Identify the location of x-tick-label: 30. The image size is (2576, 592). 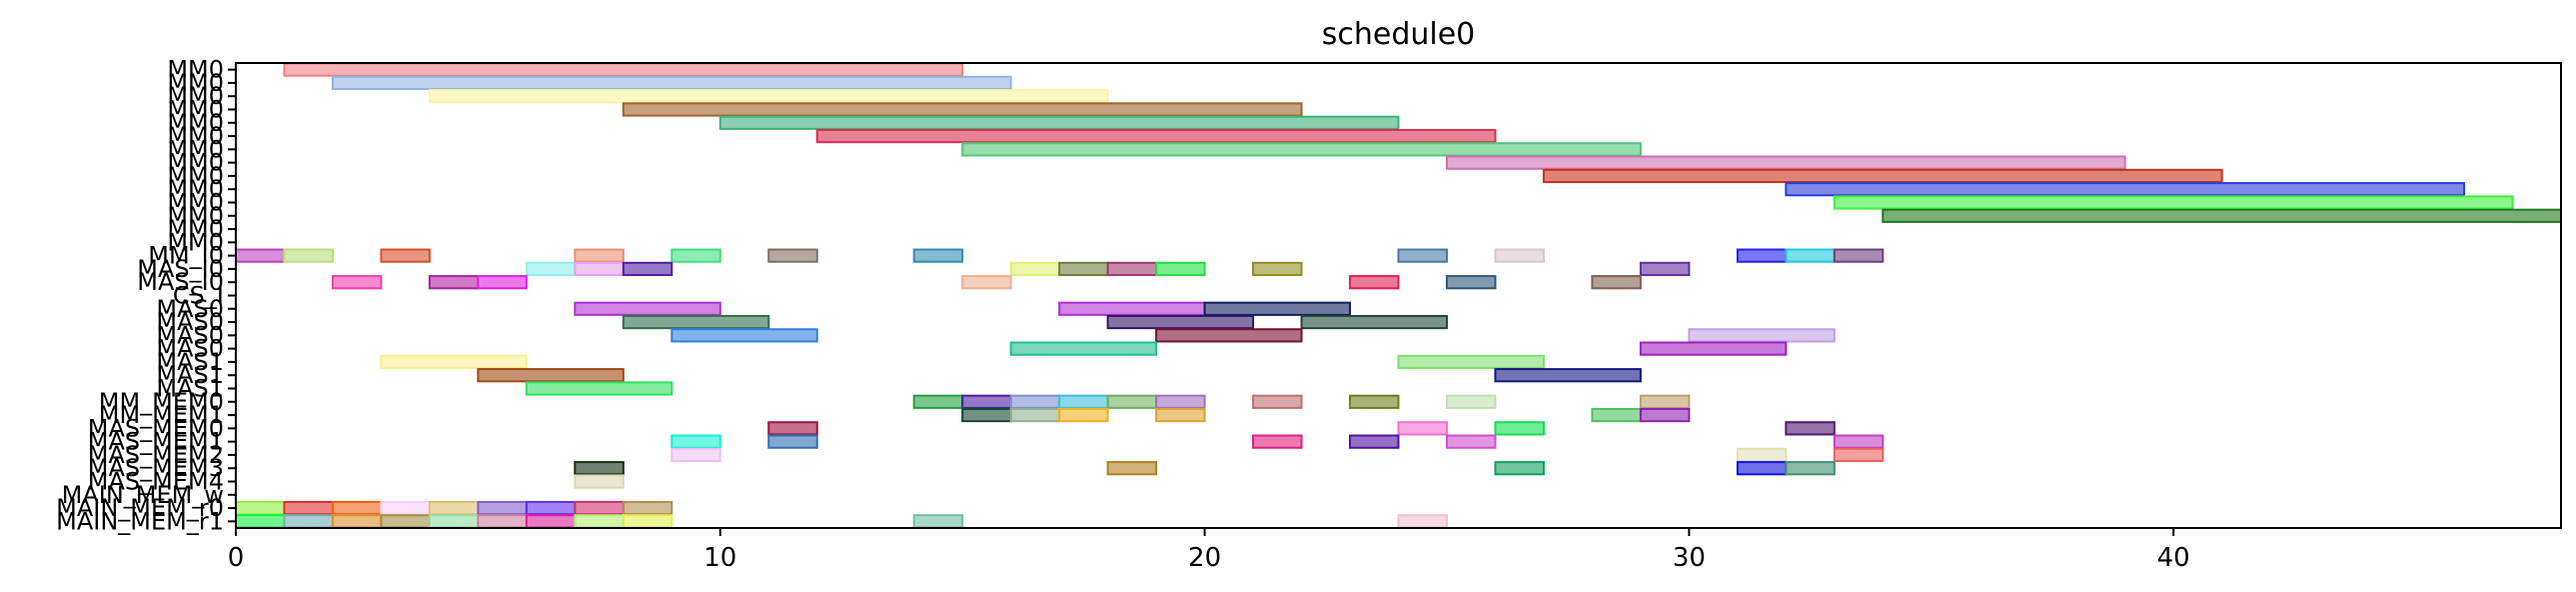
(1689, 558).